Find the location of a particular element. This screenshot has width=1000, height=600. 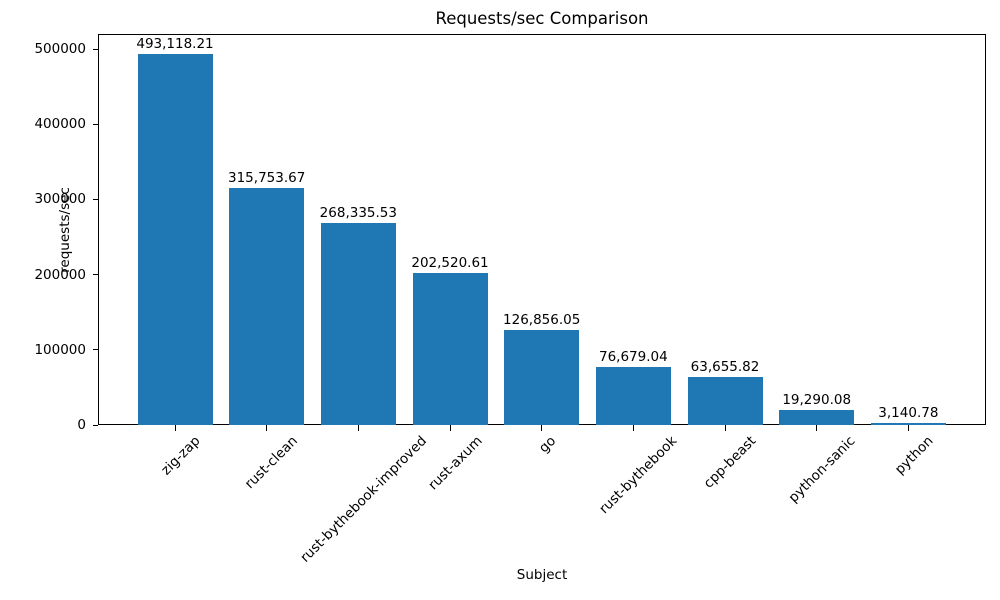

x-tick-label-python: python is located at coordinates (914, 455).